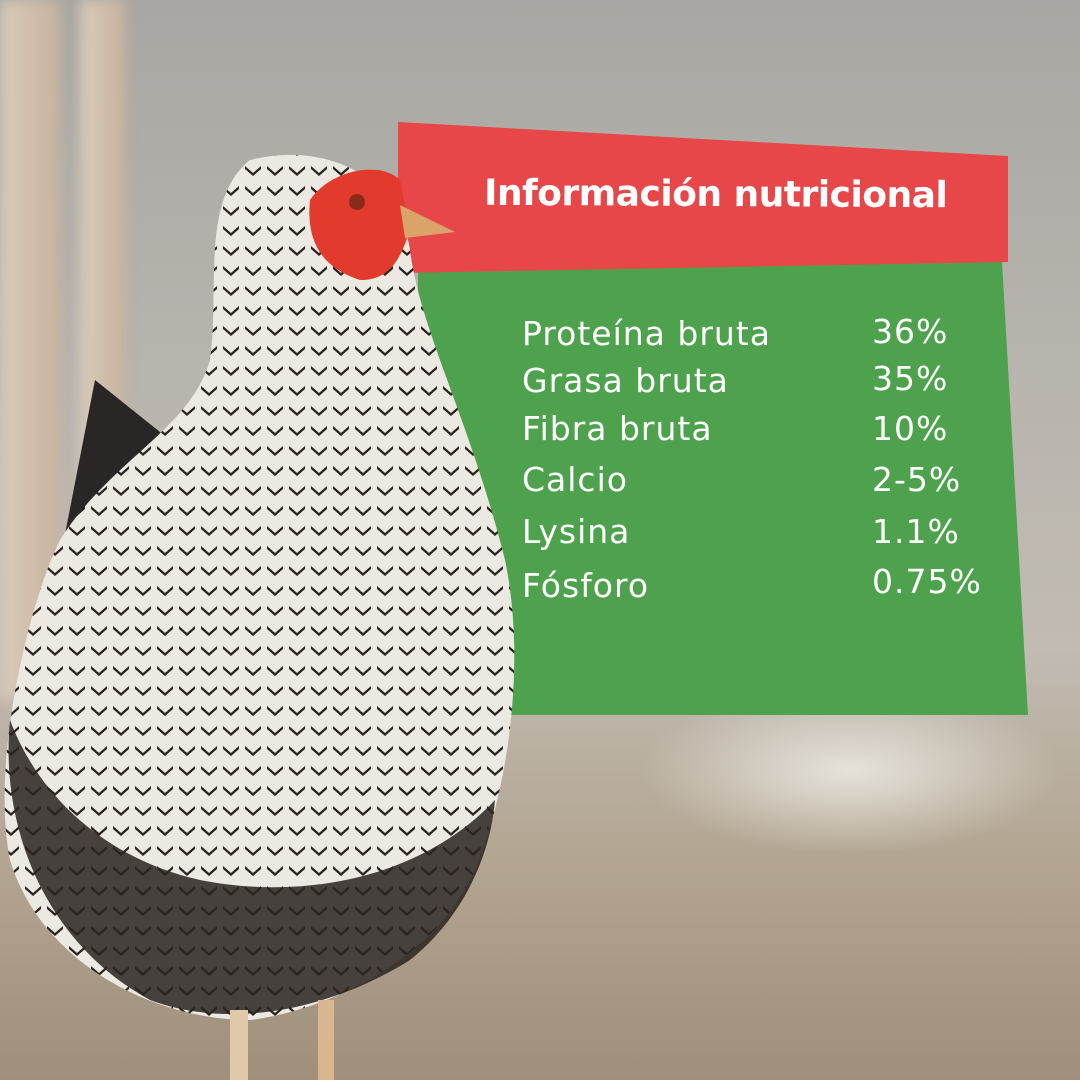 Image resolution: width=1080 pixels, height=1080 pixels. Describe the element at coordinates (916, 531) in the screenshot. I see `nutrient-value: 1.1%` at that location.